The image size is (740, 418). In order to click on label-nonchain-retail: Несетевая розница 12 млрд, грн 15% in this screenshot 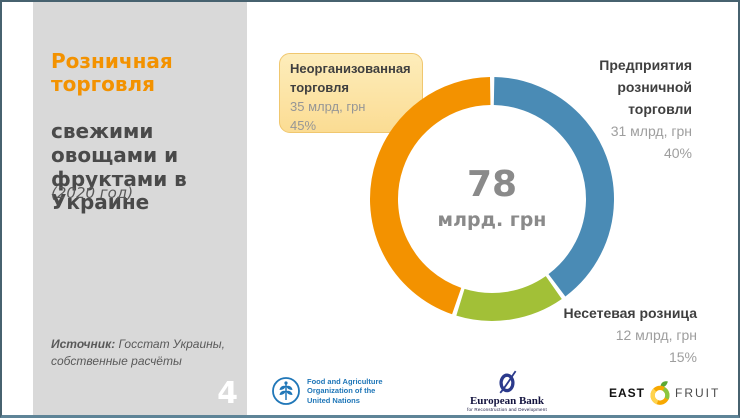, I will do `click(617, 335)`.